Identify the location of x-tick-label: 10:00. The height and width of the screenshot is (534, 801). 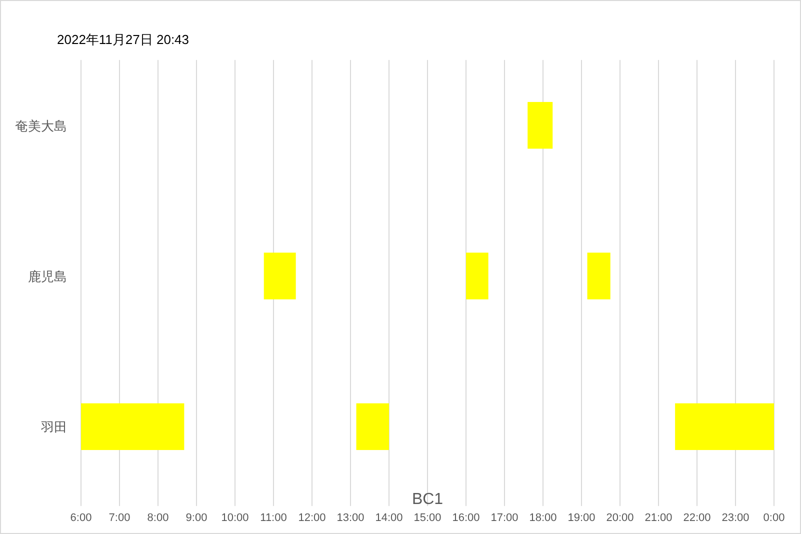
(235, 518).